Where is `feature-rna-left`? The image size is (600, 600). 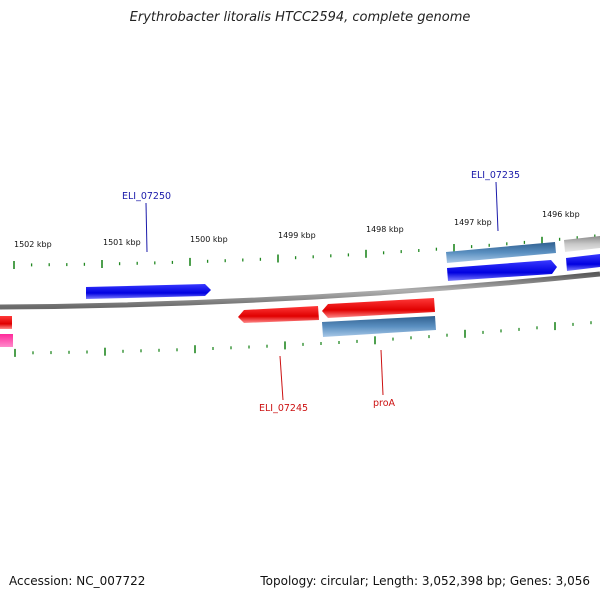
feature-rna-left is located at coordinates (6, 340).